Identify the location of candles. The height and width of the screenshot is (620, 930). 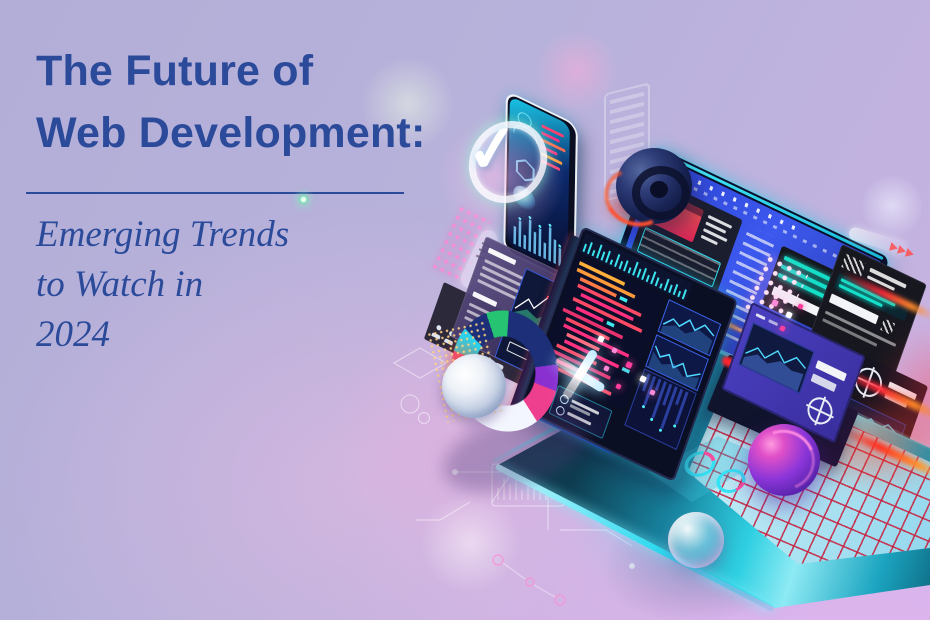
(665, 402).